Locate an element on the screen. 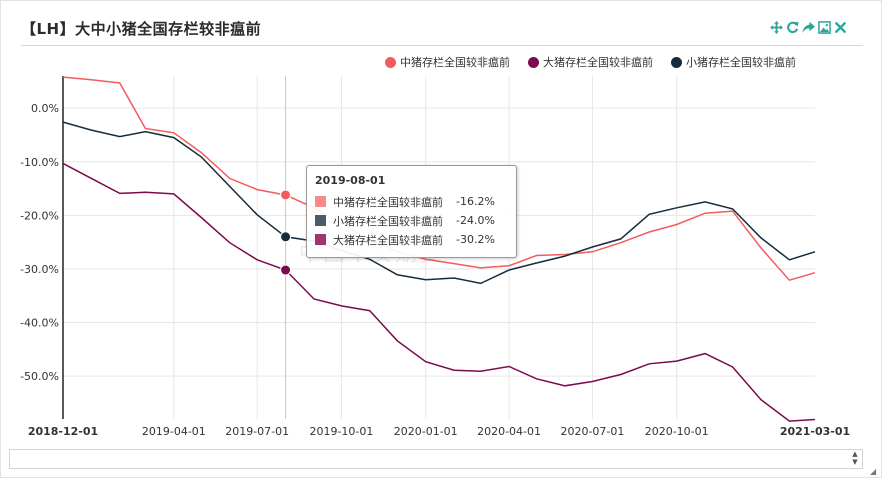  chart-title: 【LH】大中小猪全国存栏较非瘟前 is located at coordinates (141, 29).